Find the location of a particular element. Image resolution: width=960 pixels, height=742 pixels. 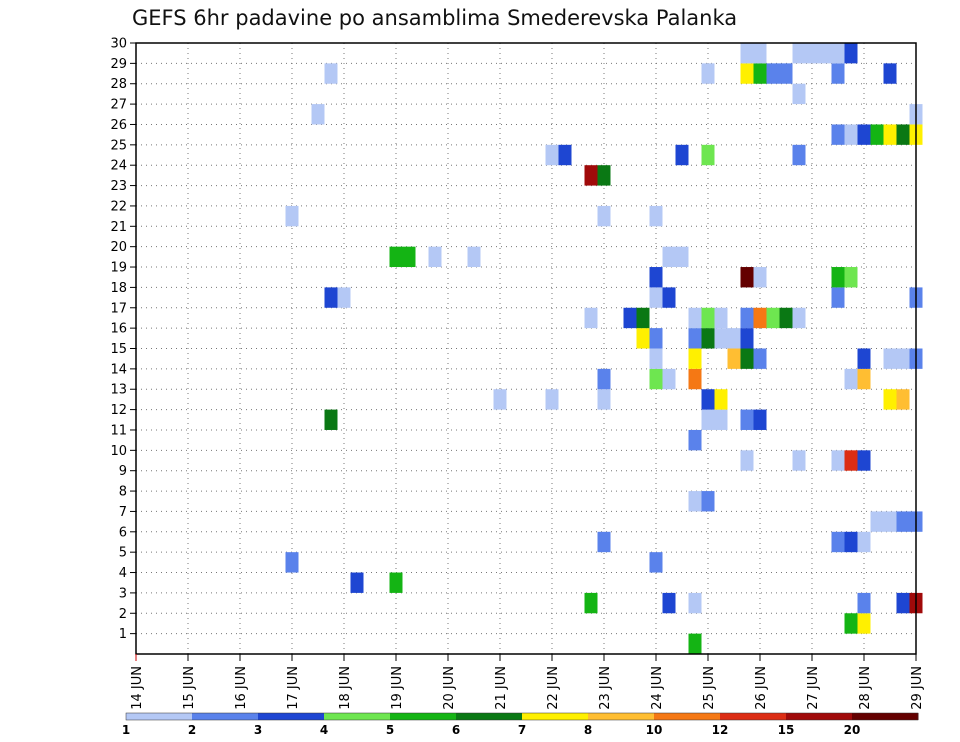

x-tick-label: 28 JUN is located at coordinates (865, 688).